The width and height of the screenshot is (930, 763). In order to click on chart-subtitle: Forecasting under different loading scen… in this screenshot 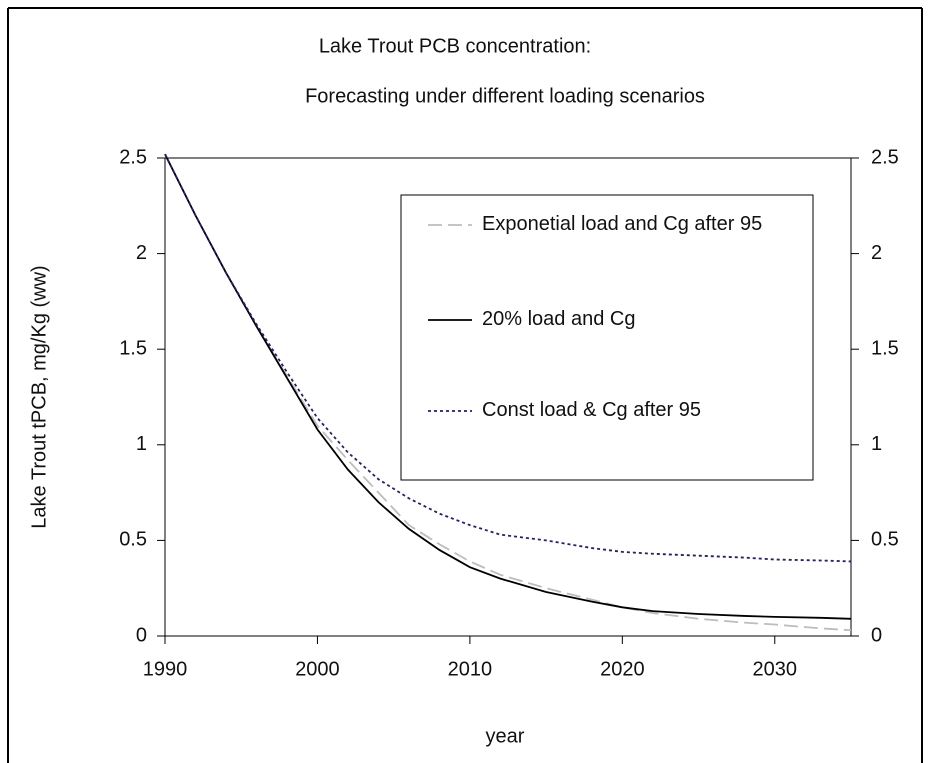, I will do `click(505, 96)`.